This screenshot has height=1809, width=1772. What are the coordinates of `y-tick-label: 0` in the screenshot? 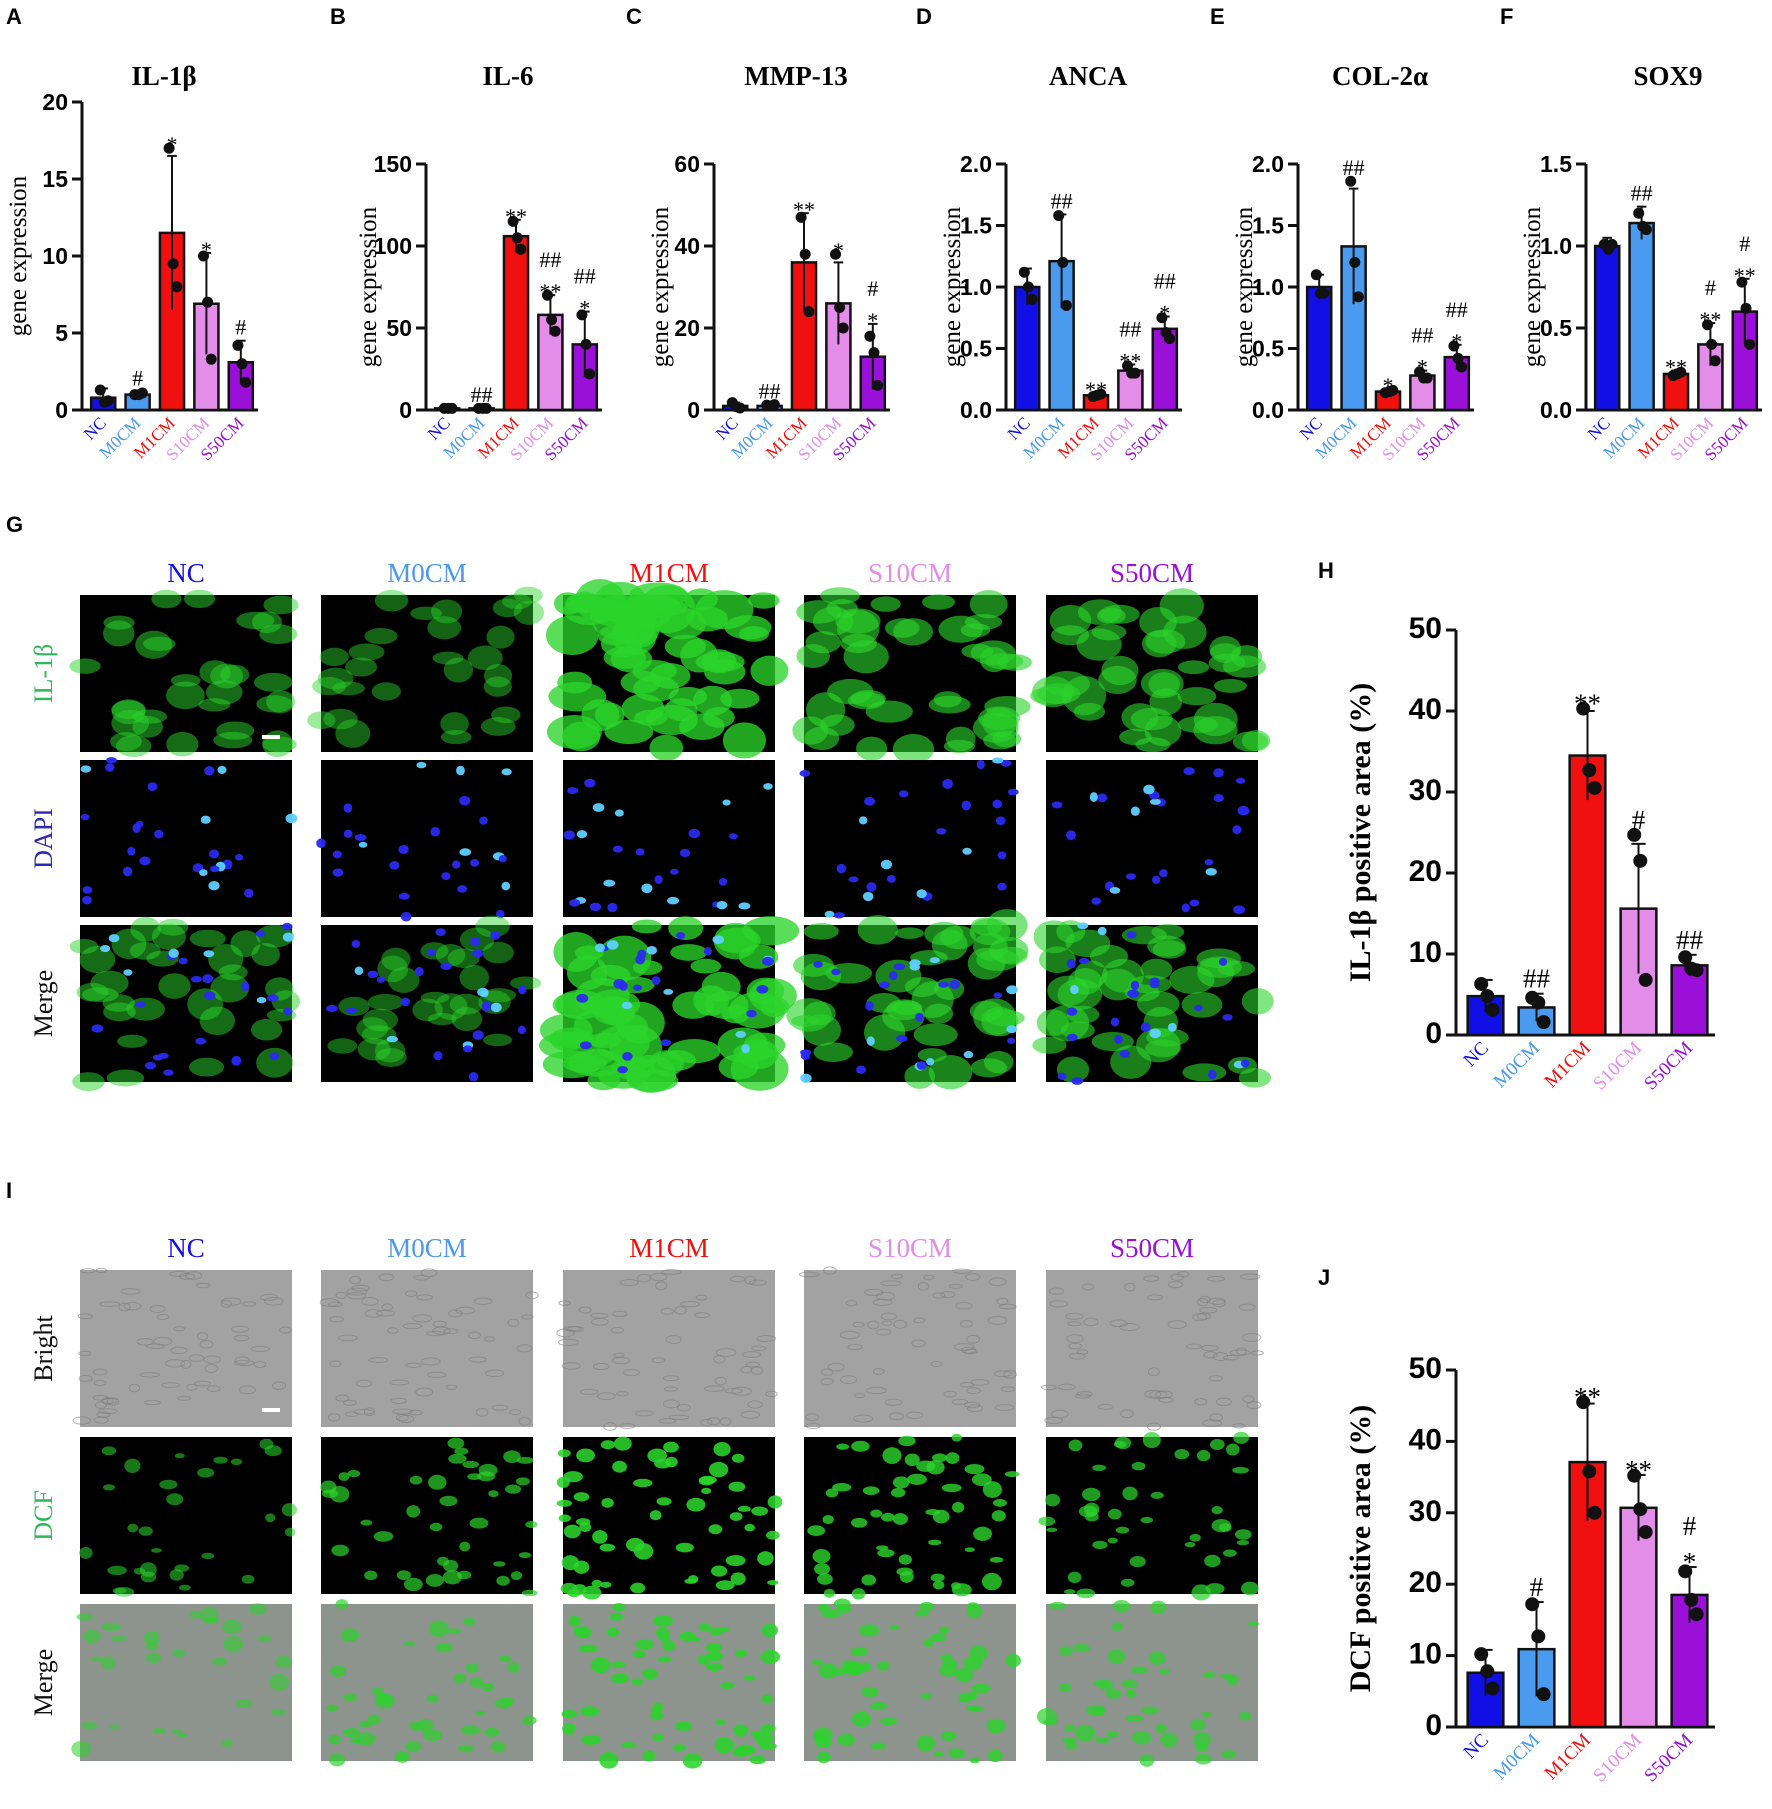 It's located at (1433, 1725).